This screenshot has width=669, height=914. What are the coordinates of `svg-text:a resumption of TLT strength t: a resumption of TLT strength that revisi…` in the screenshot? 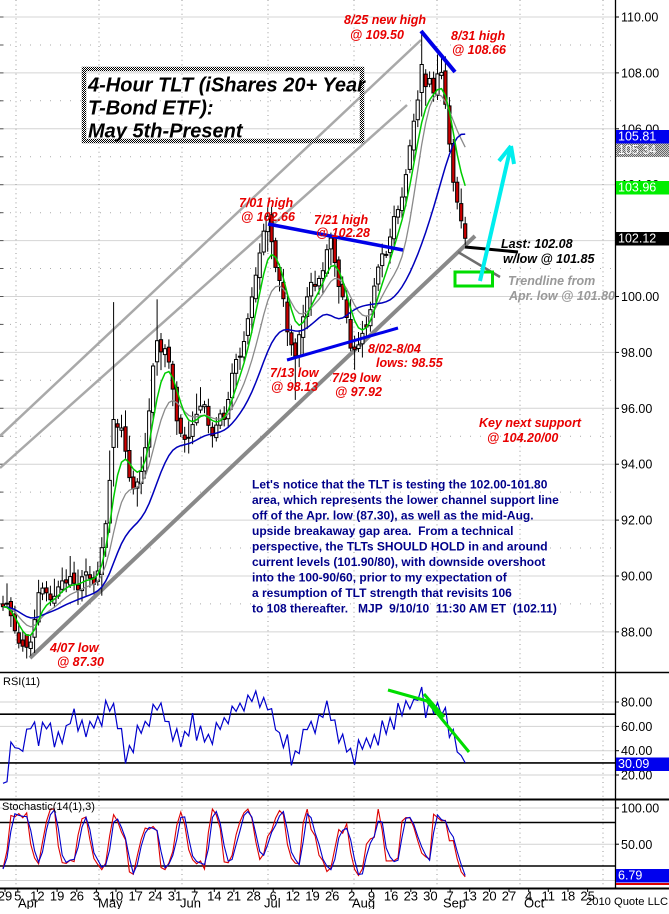 It's located at (382, 593).